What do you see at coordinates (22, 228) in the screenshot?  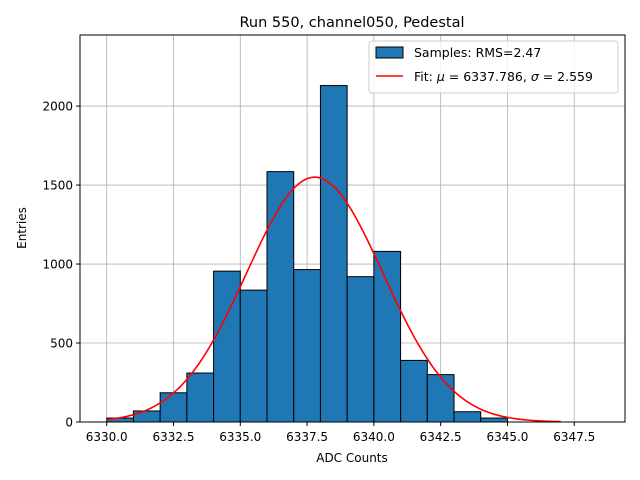 I see `y-axis-label: Entries` at bounding box center [22, 228].